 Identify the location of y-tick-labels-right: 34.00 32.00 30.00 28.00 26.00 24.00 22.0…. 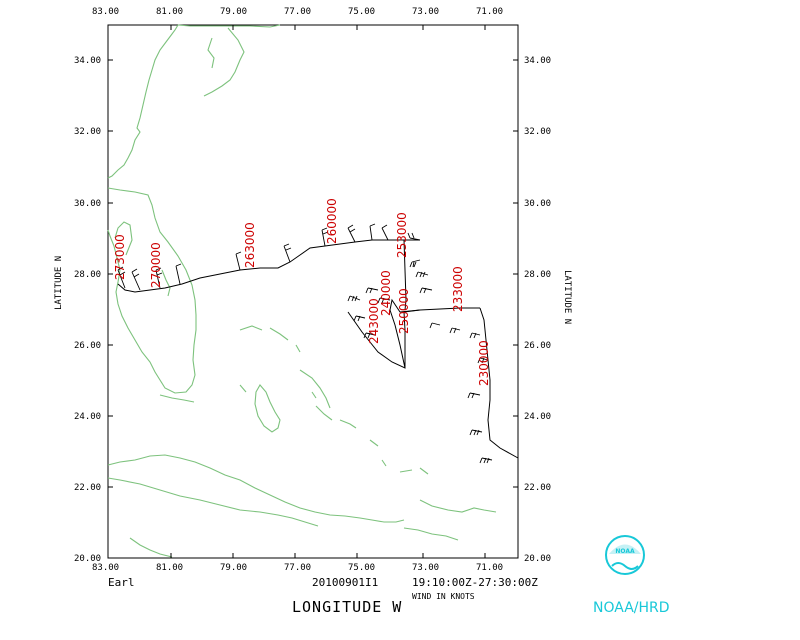
(537, 310).